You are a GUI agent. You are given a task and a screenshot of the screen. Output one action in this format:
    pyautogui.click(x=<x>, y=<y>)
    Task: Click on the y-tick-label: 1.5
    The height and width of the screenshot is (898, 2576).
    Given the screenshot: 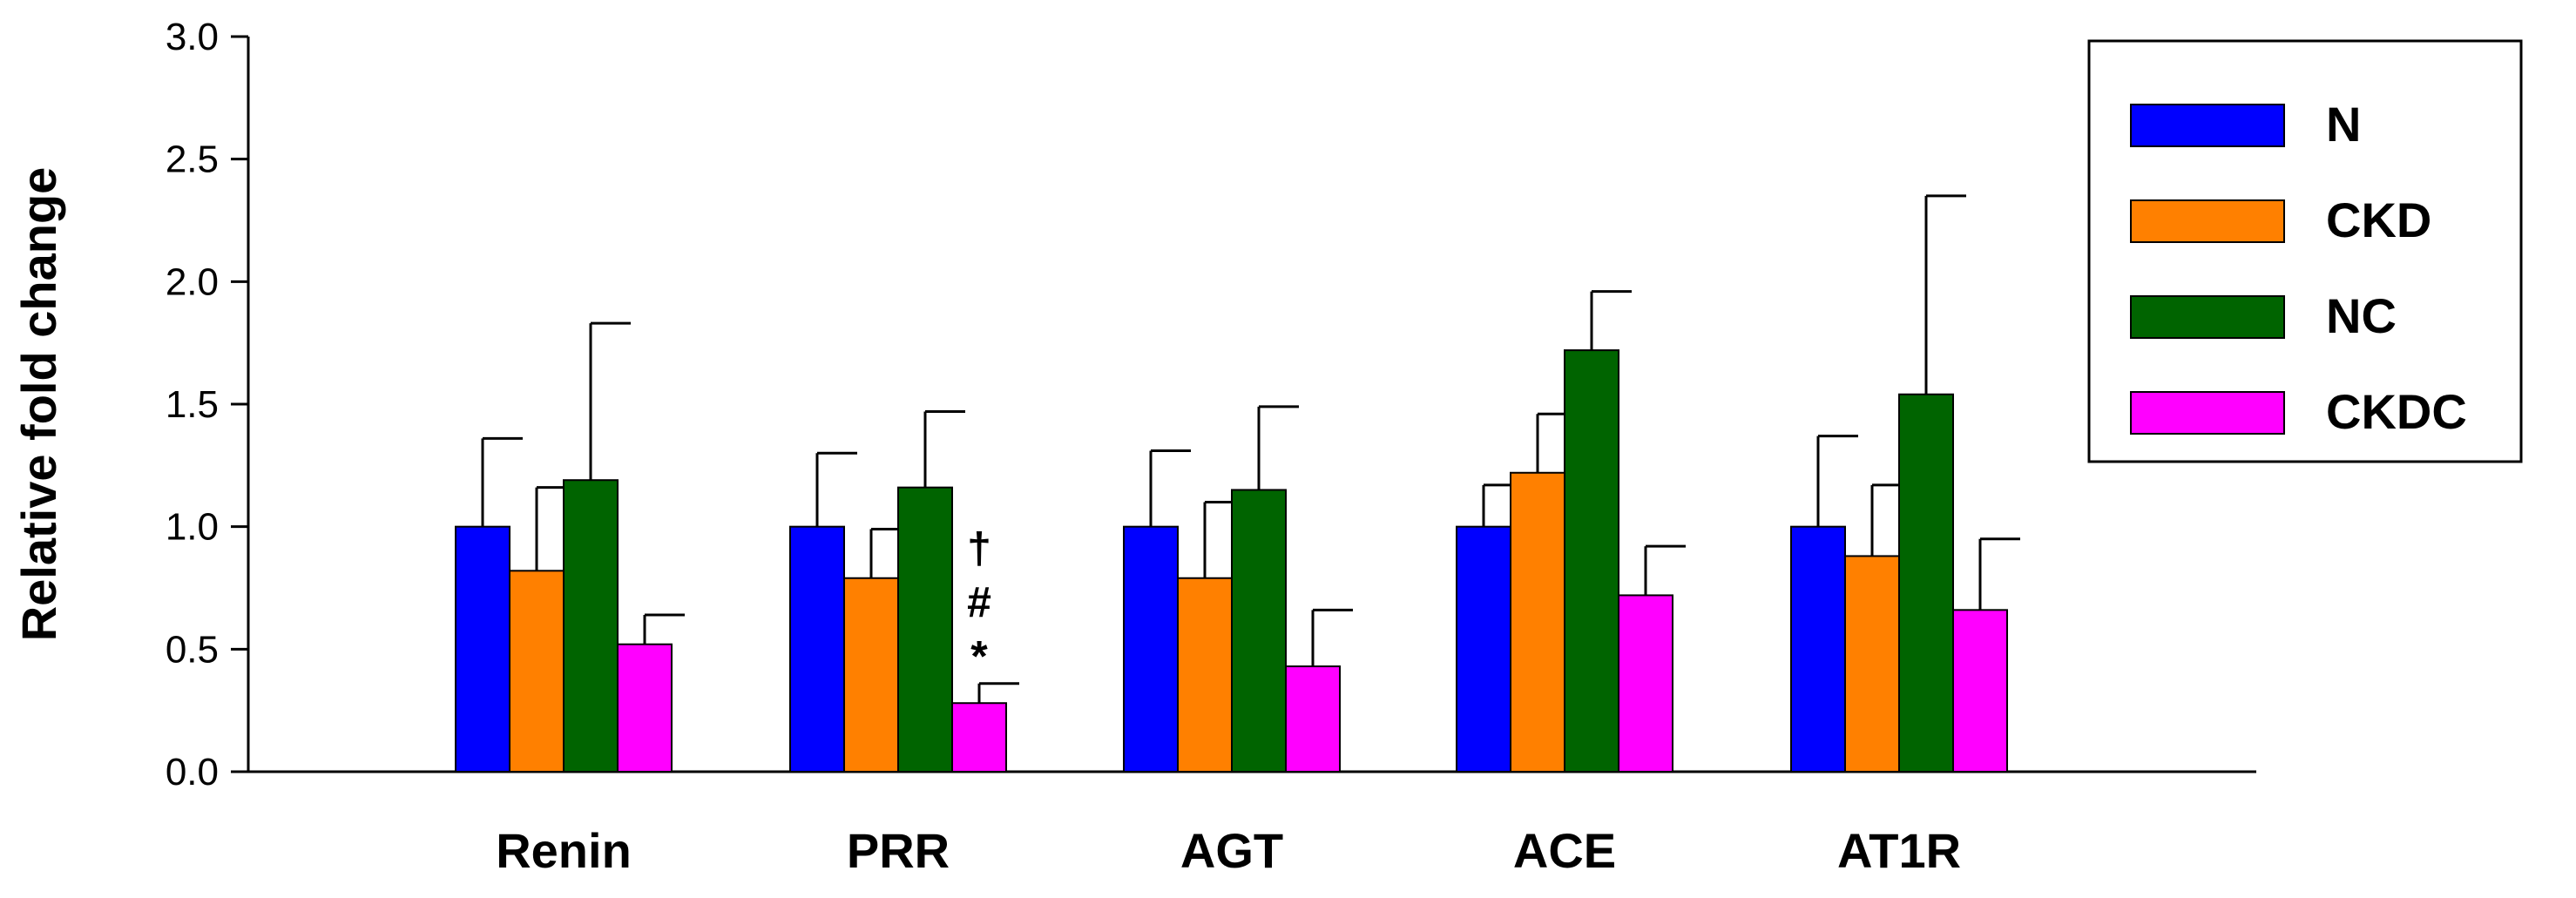 What is the action you would take?
    pyautogui.click(x=192, y=404)
    